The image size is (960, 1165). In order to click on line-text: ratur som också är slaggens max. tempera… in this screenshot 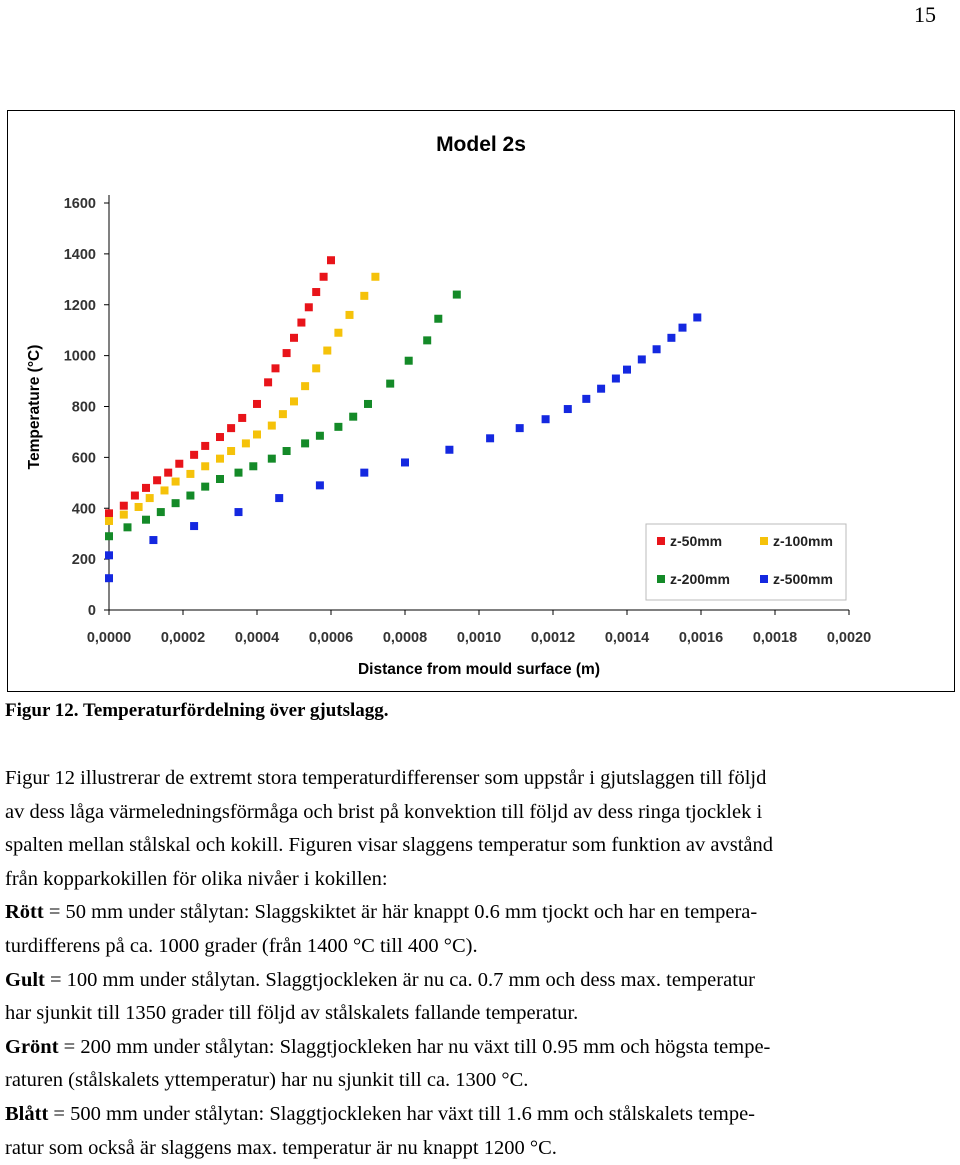, I will do `click(281, 1147)`.